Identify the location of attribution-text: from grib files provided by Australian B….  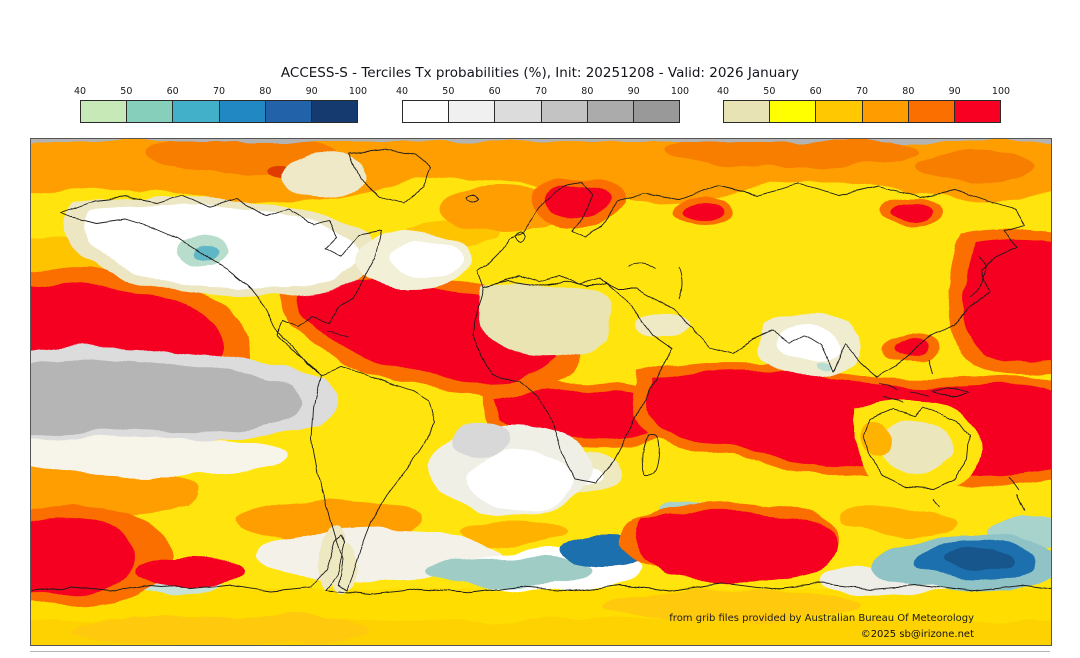
(821, 618).